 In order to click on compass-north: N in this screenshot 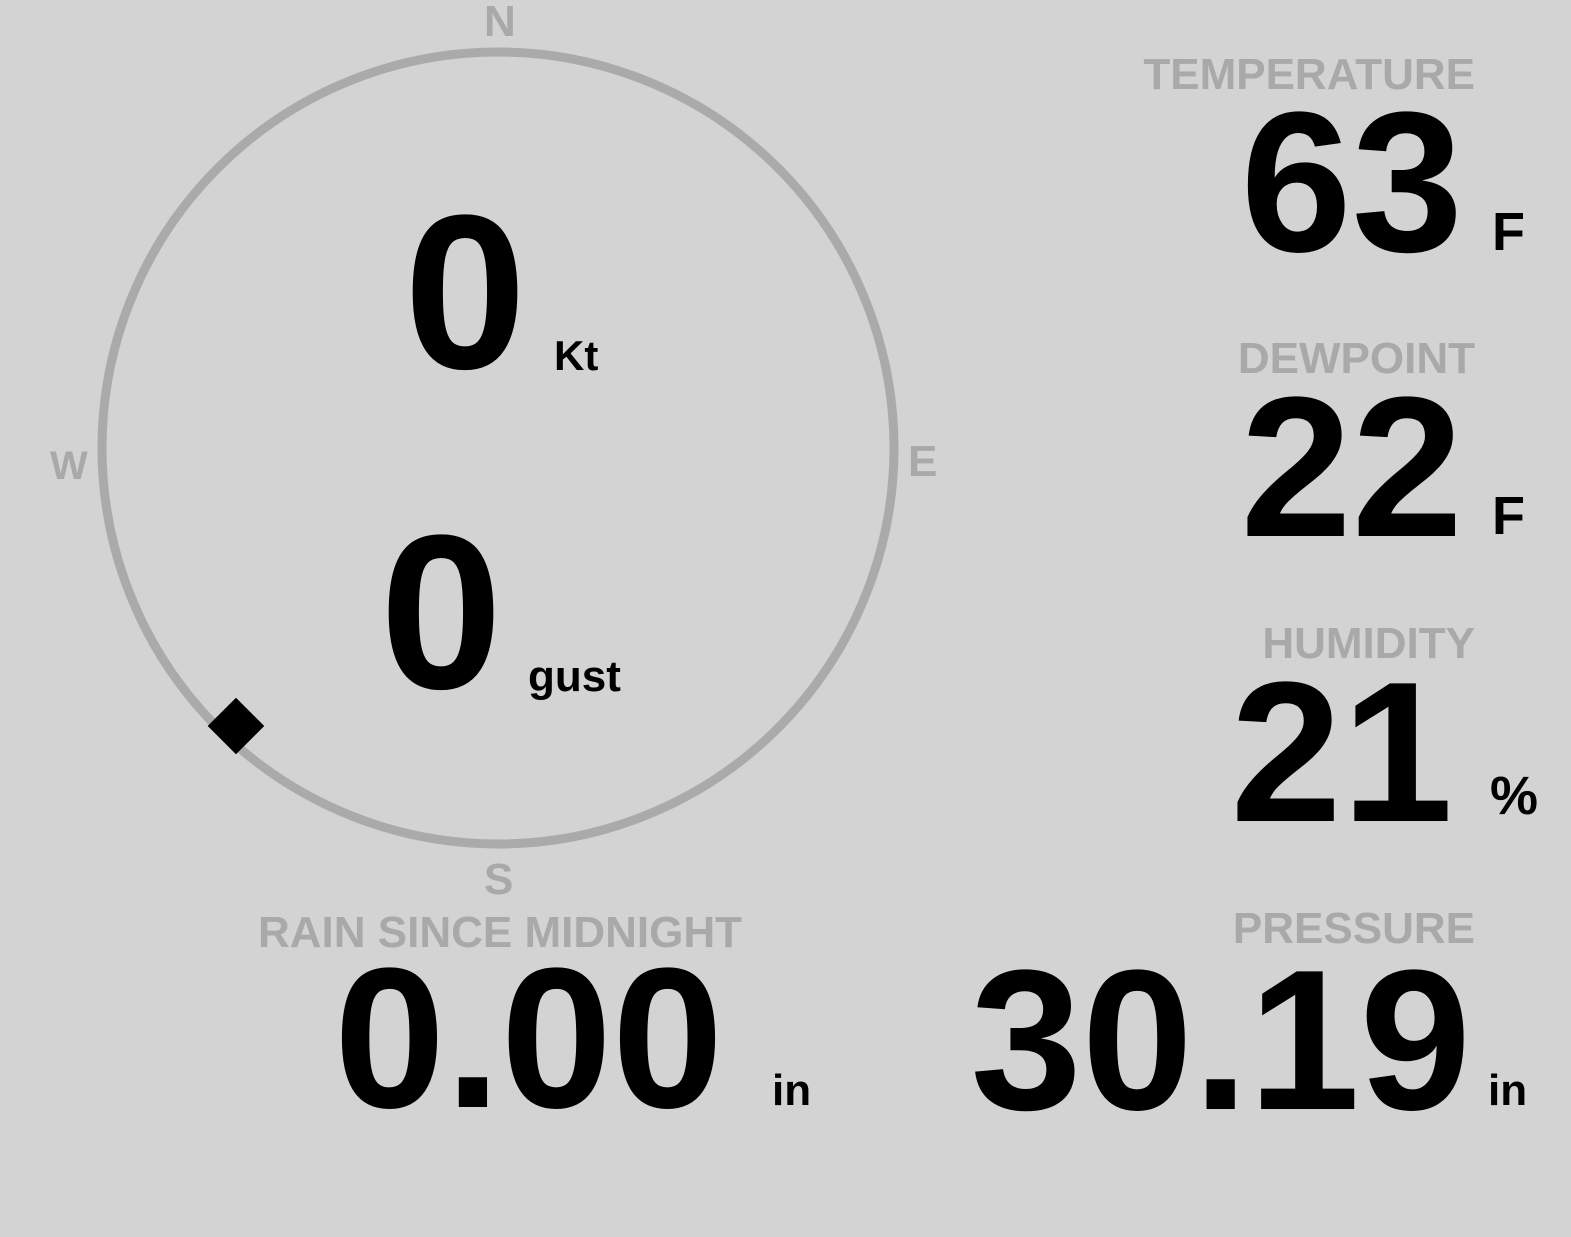, I will do `click(500, 23)`.